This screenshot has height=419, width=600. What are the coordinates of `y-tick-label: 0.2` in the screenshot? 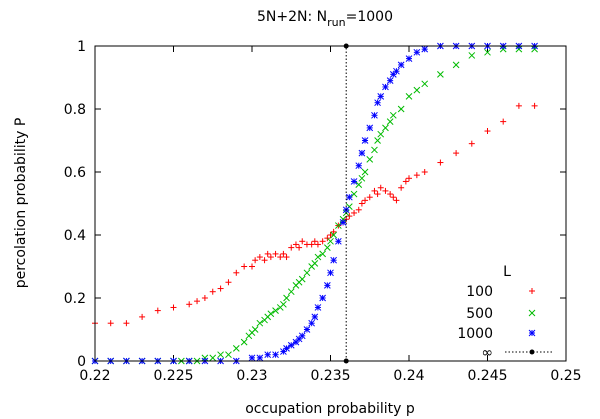 It's located at (75, 299).